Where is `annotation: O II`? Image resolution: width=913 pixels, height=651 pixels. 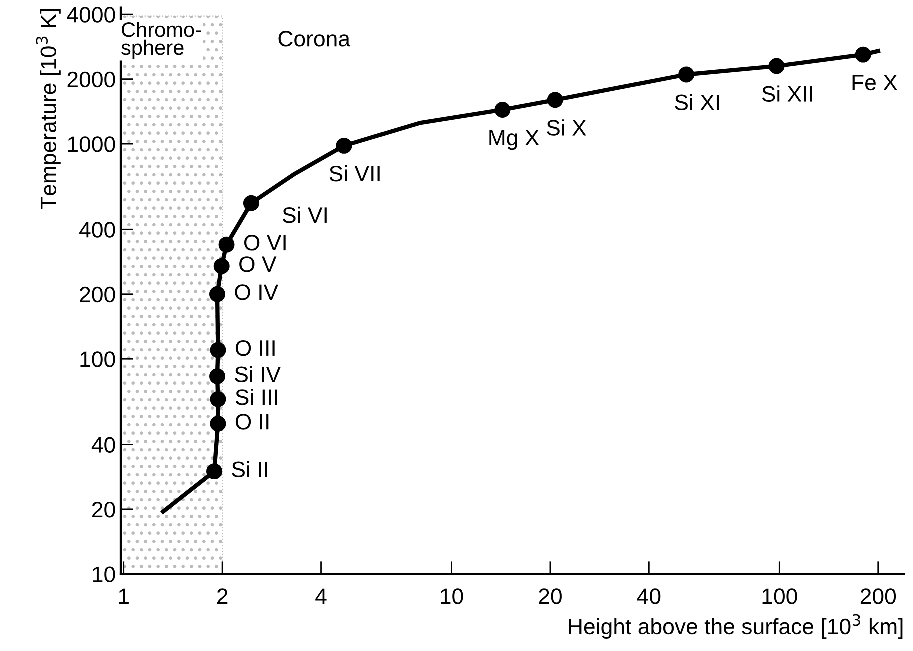
annotation: O II is located at coordinates (252, 422).